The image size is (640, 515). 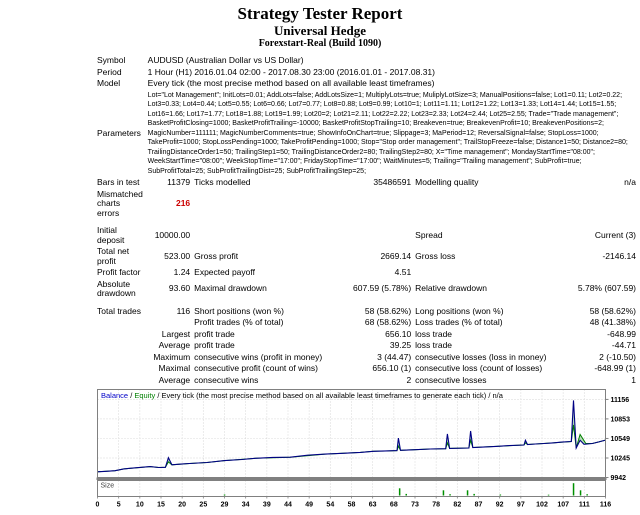 I want to click on report-row: Initial deposit 10000.00 Spread Current (3), so click(x=366, y=235).